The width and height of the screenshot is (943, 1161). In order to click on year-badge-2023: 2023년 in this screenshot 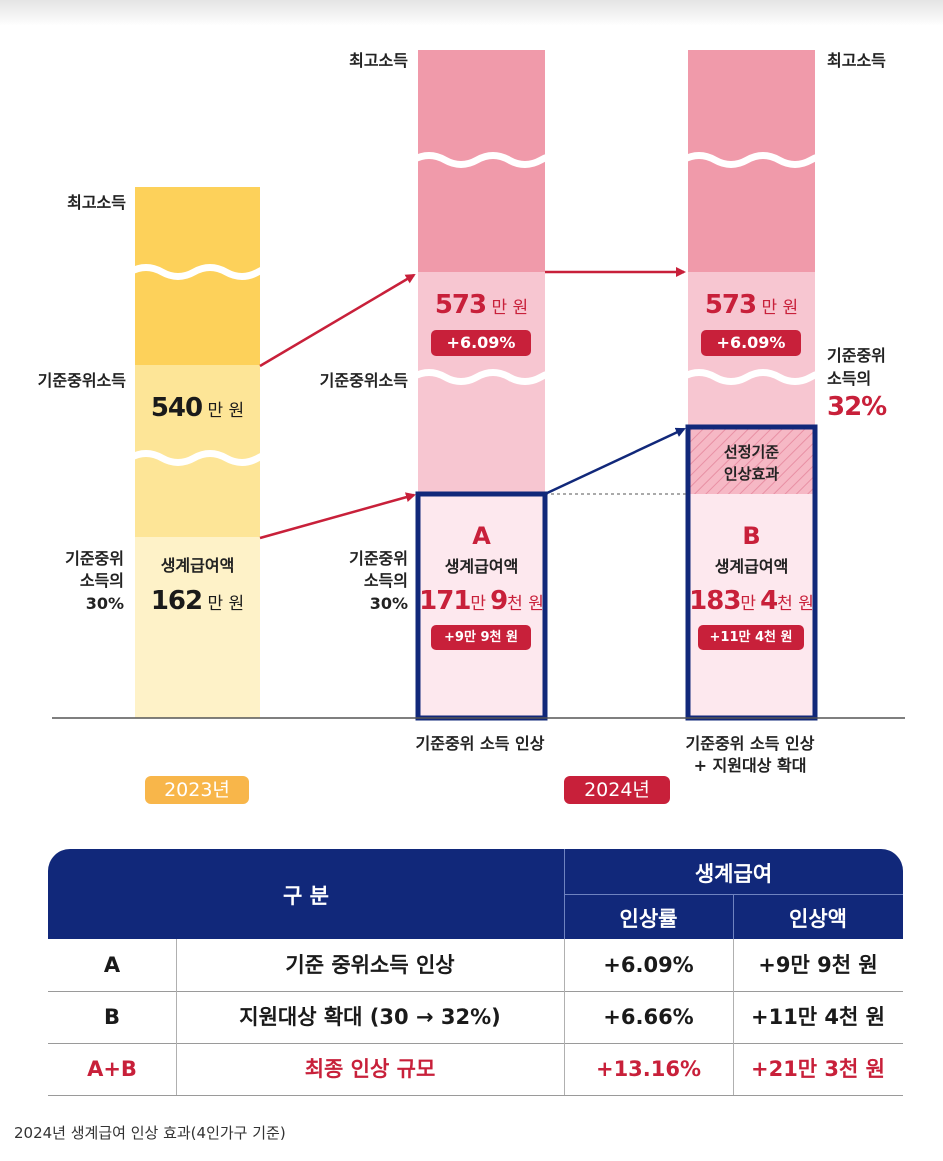, I will do `click(197, 790)`.